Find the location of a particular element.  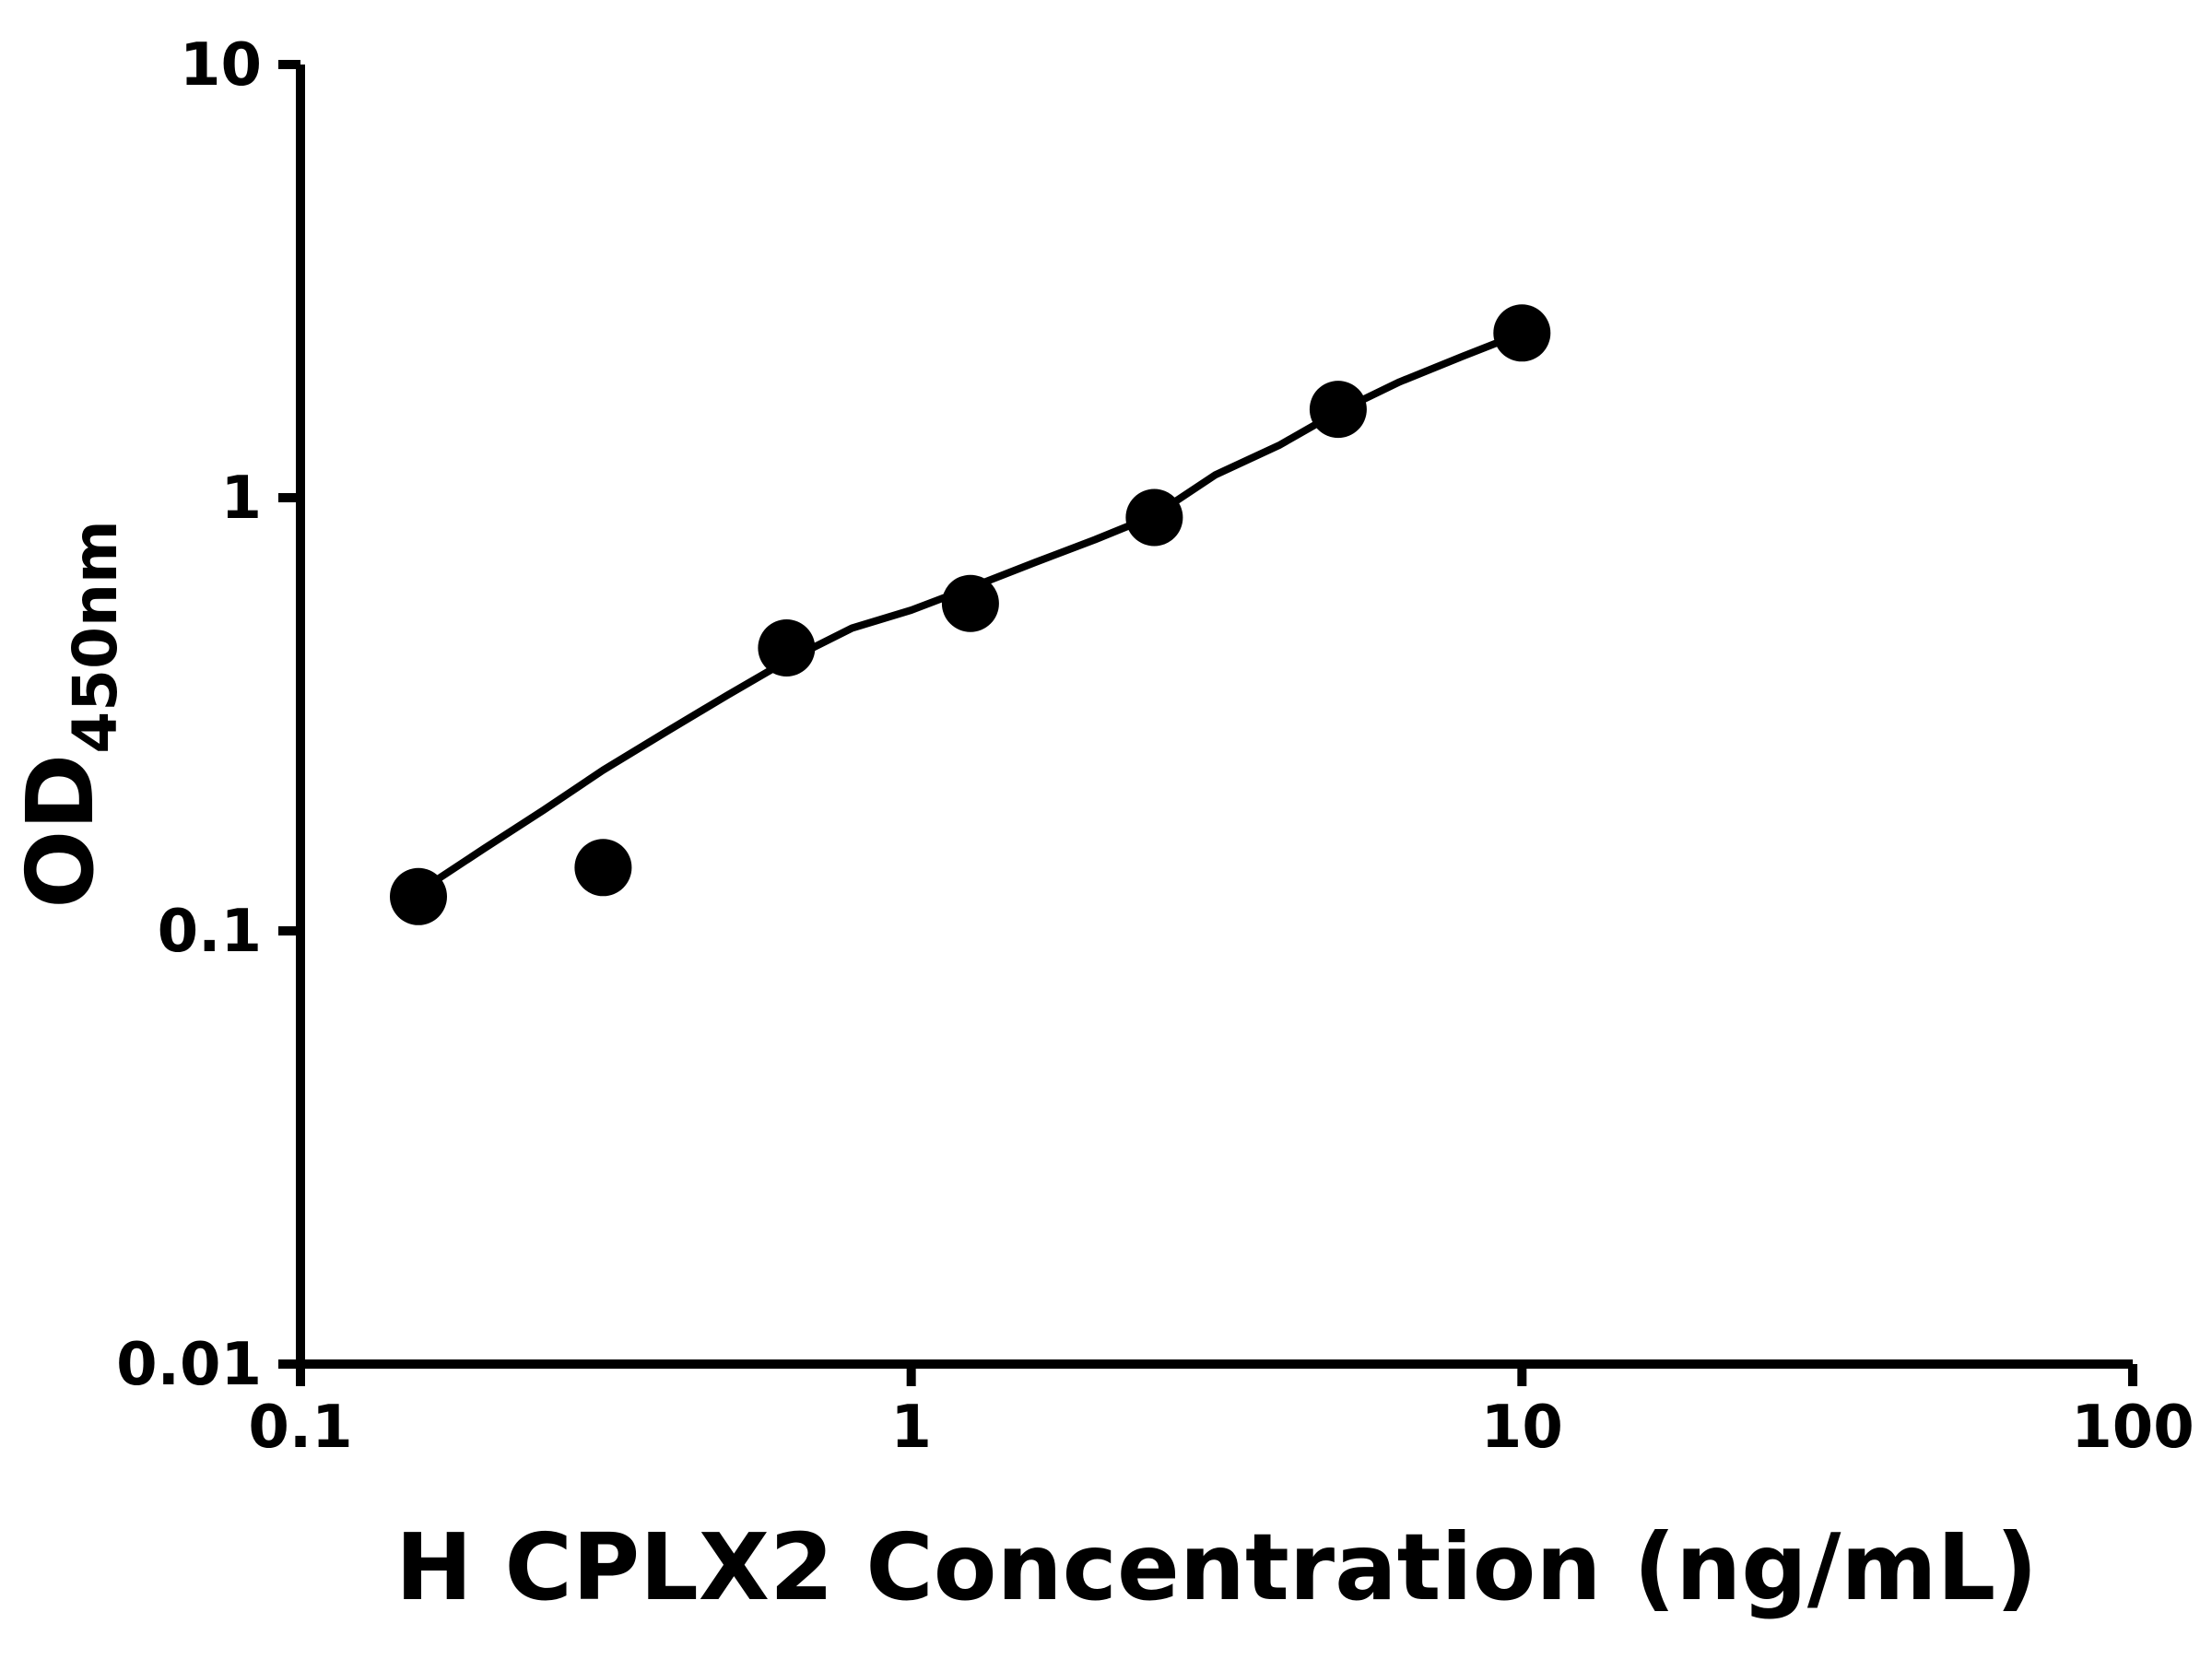

x-tick-label: 10 is located at coordinates (1522, 1428).